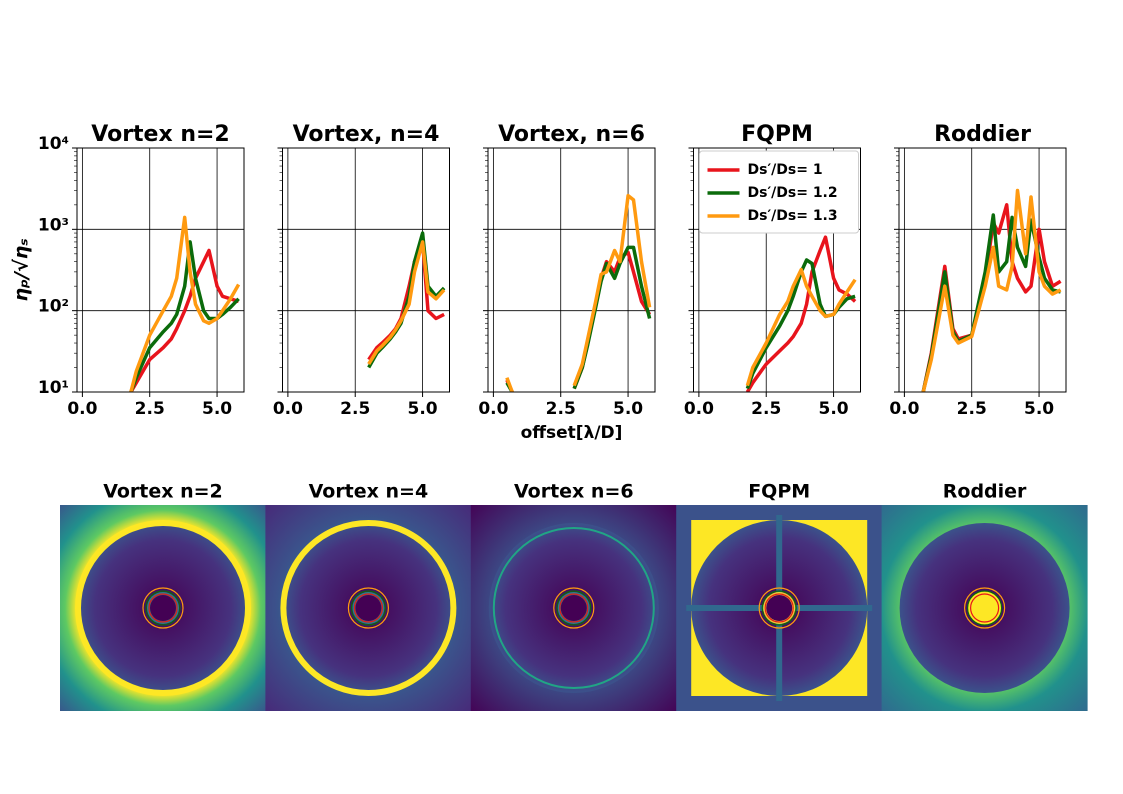 This screenshot has height=794, width=1123. What do you see at coordinates (53, 388) in the screenshot?
I see `y-tick-label: 10¹` at bounding box center [53, 388].